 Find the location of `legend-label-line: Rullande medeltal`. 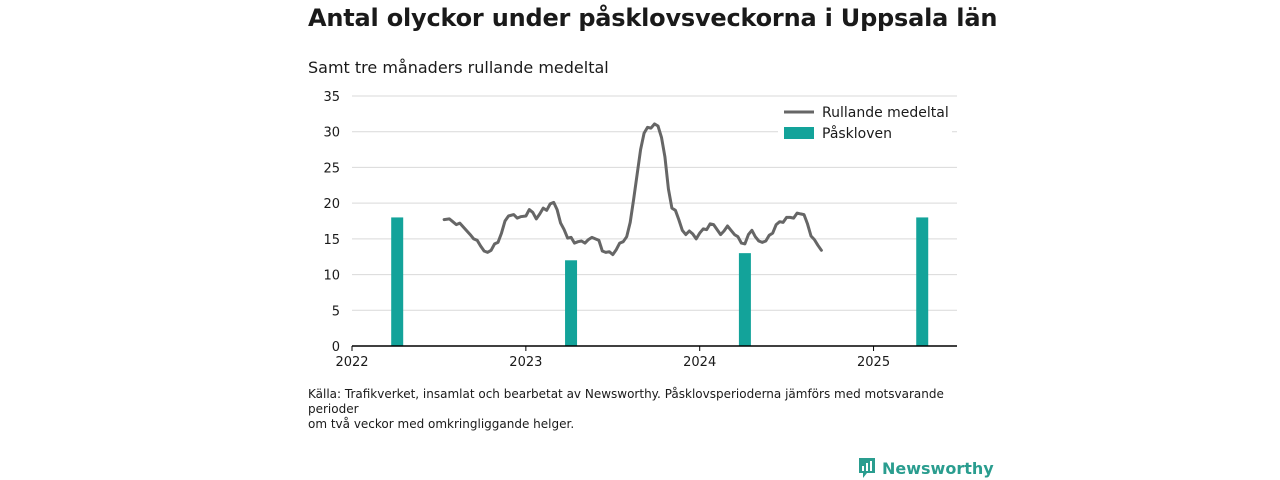

legend-label-line: Rullande medeltal is located at coordinates (885, 113).